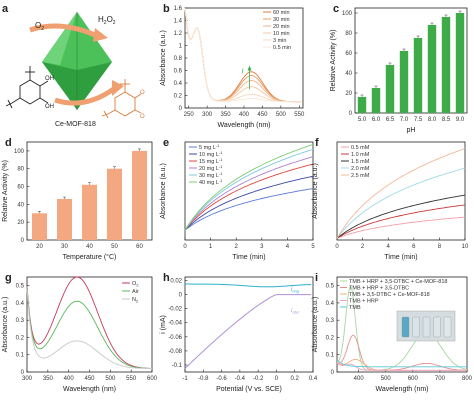 Image resolution: width=474 pixels, height=401 pixels. I want to click on panel-letter-f: f, so click(317, 143).